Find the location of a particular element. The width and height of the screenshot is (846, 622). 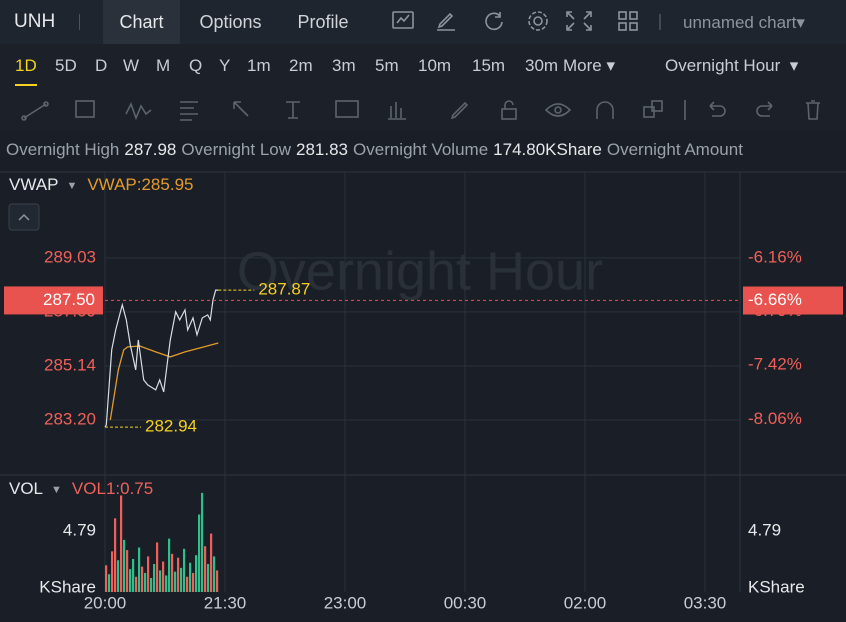

timeframe: 30m is located at coordinates (542, 65).